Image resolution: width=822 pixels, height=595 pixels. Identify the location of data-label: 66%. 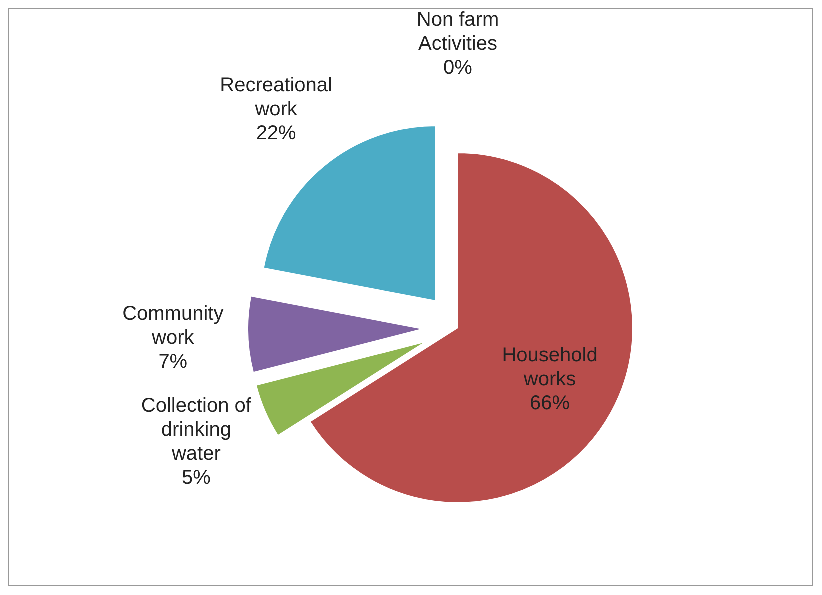
(550, 403).